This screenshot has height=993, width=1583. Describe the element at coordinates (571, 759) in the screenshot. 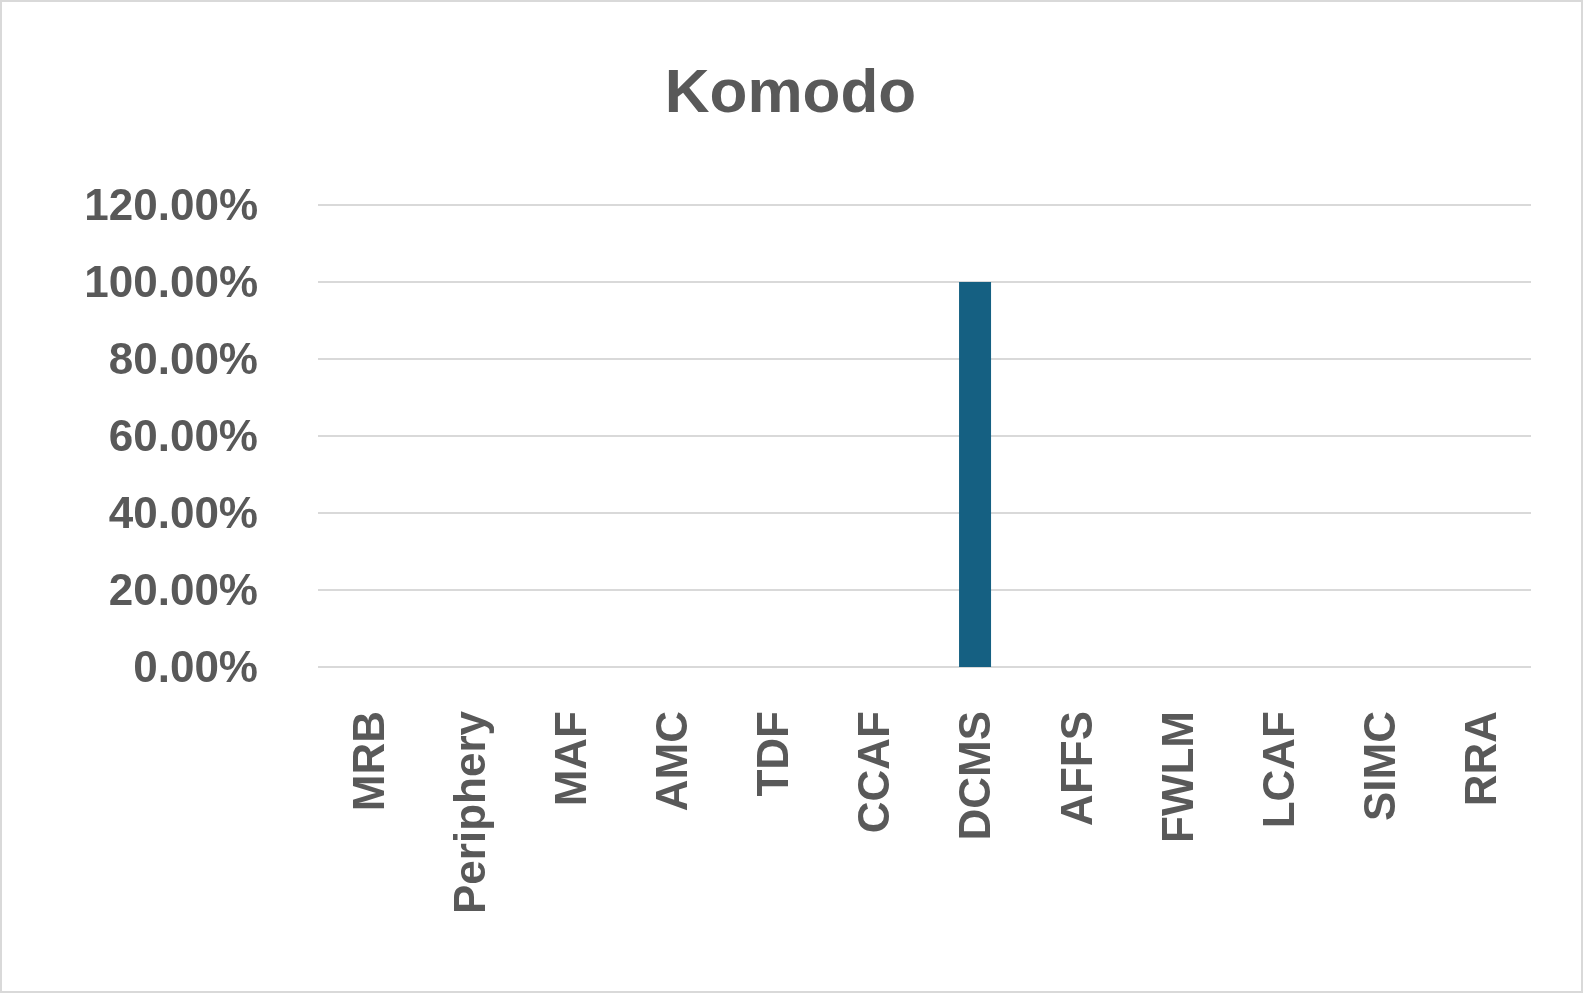

I see `x-tick-label: MAF` at that location.